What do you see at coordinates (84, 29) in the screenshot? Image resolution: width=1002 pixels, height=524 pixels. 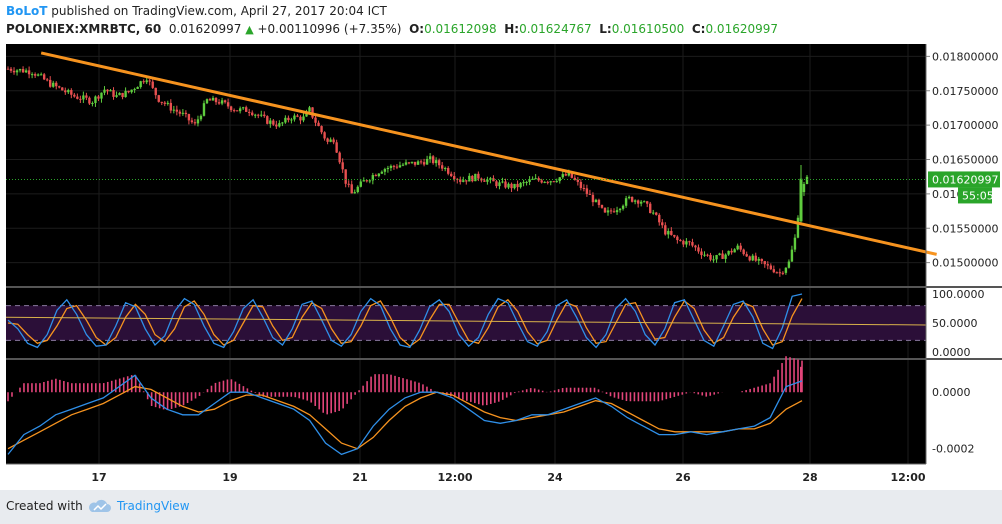 I see `symbol-name: POLONIEX:XMRBTC, 60` at bounding box center [84, 29].